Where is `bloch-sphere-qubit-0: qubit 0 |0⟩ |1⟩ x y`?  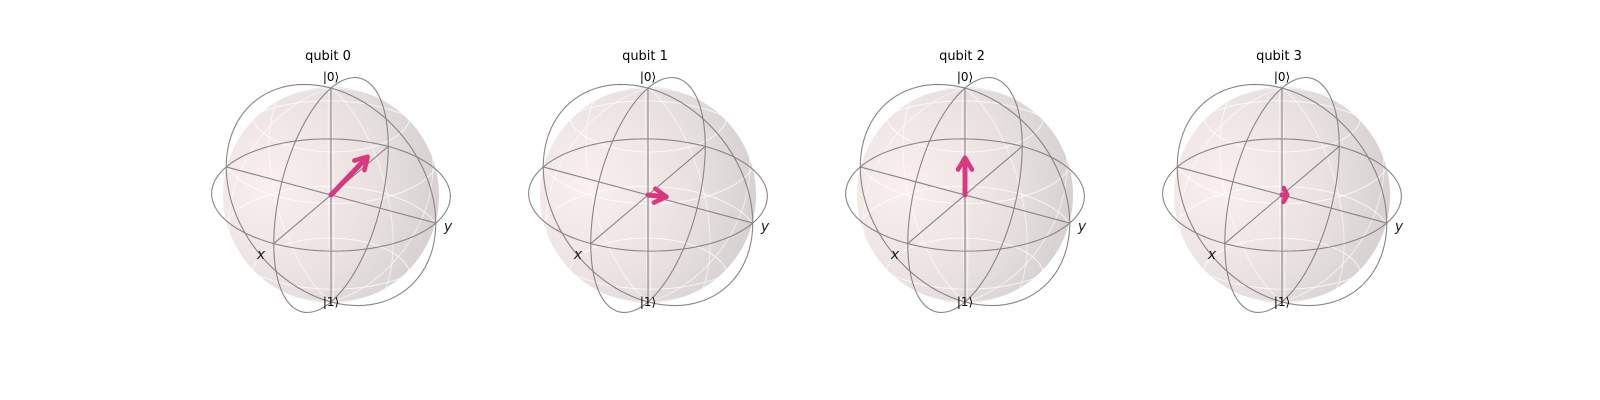
bloch-sphere-qubit-0: qubit 0 |0⟩ |1⟩ x y is located at coordinates (332, 183).